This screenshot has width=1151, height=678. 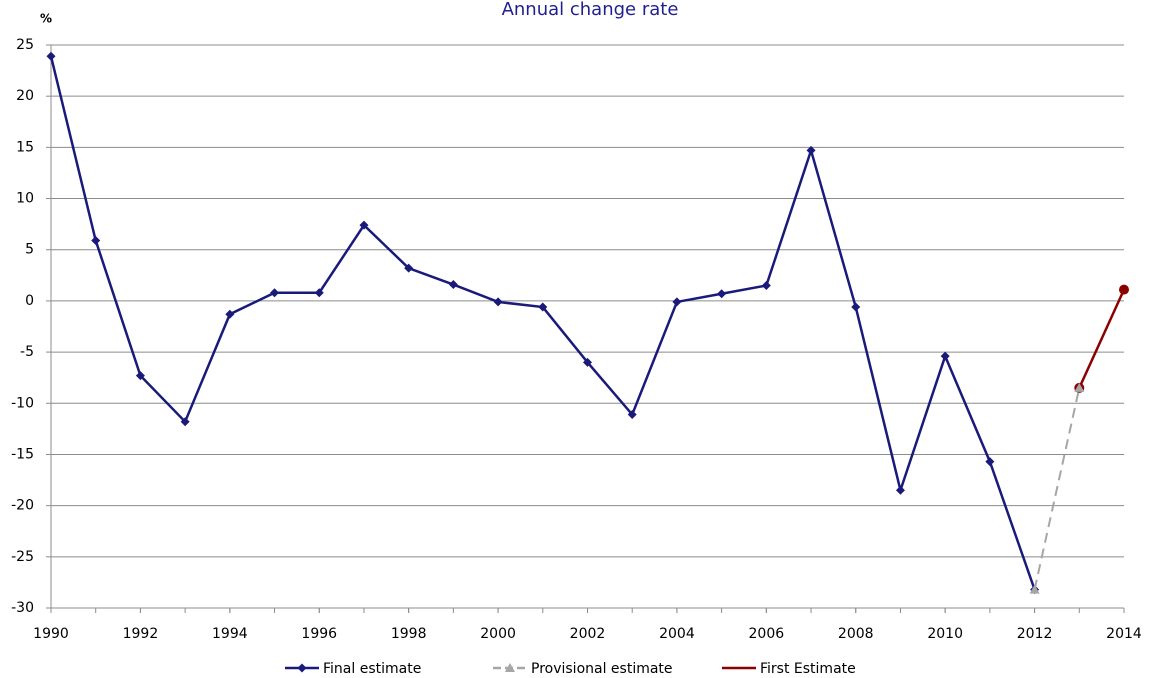 What do you see at coordinates (590, 10) in the screenshot?
I see `chart-title: Annual change rate` at bounding box center [590, 10].